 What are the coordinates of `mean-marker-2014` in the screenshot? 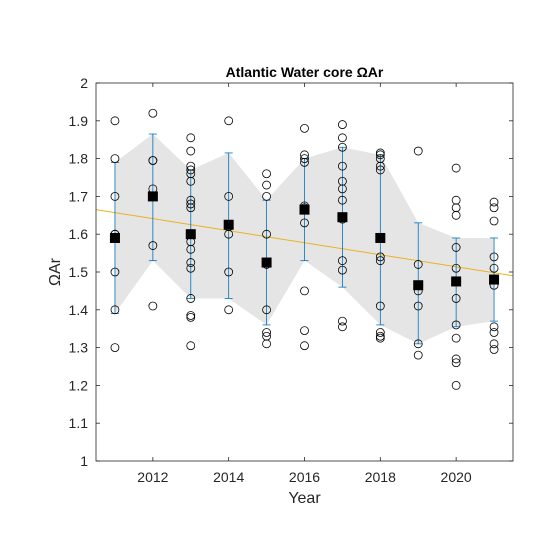 It's located at (228, 224).